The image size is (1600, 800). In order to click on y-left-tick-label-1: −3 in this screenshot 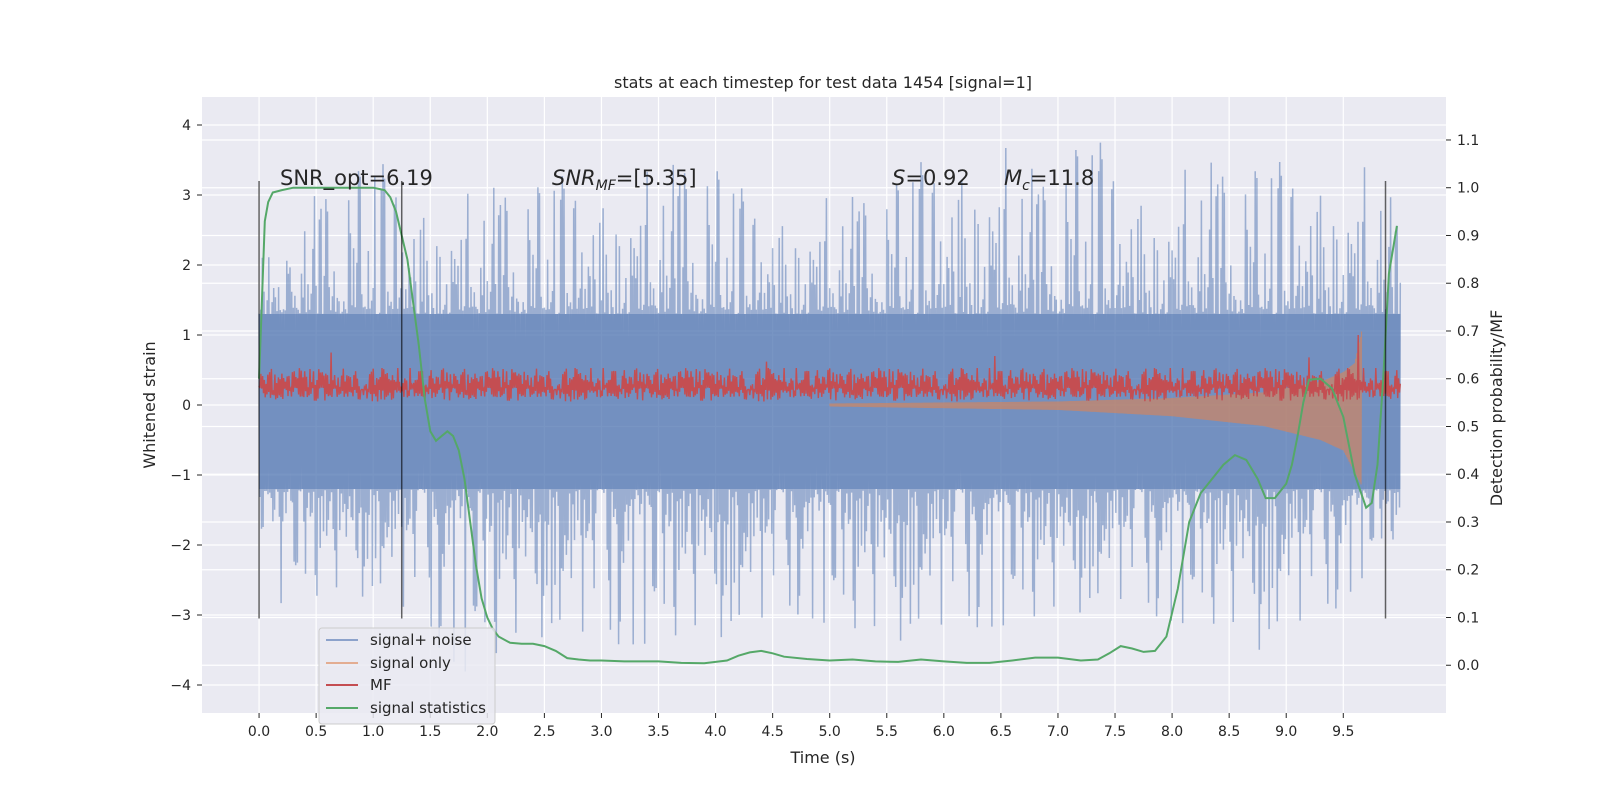, I will do `click(180, 616)`.